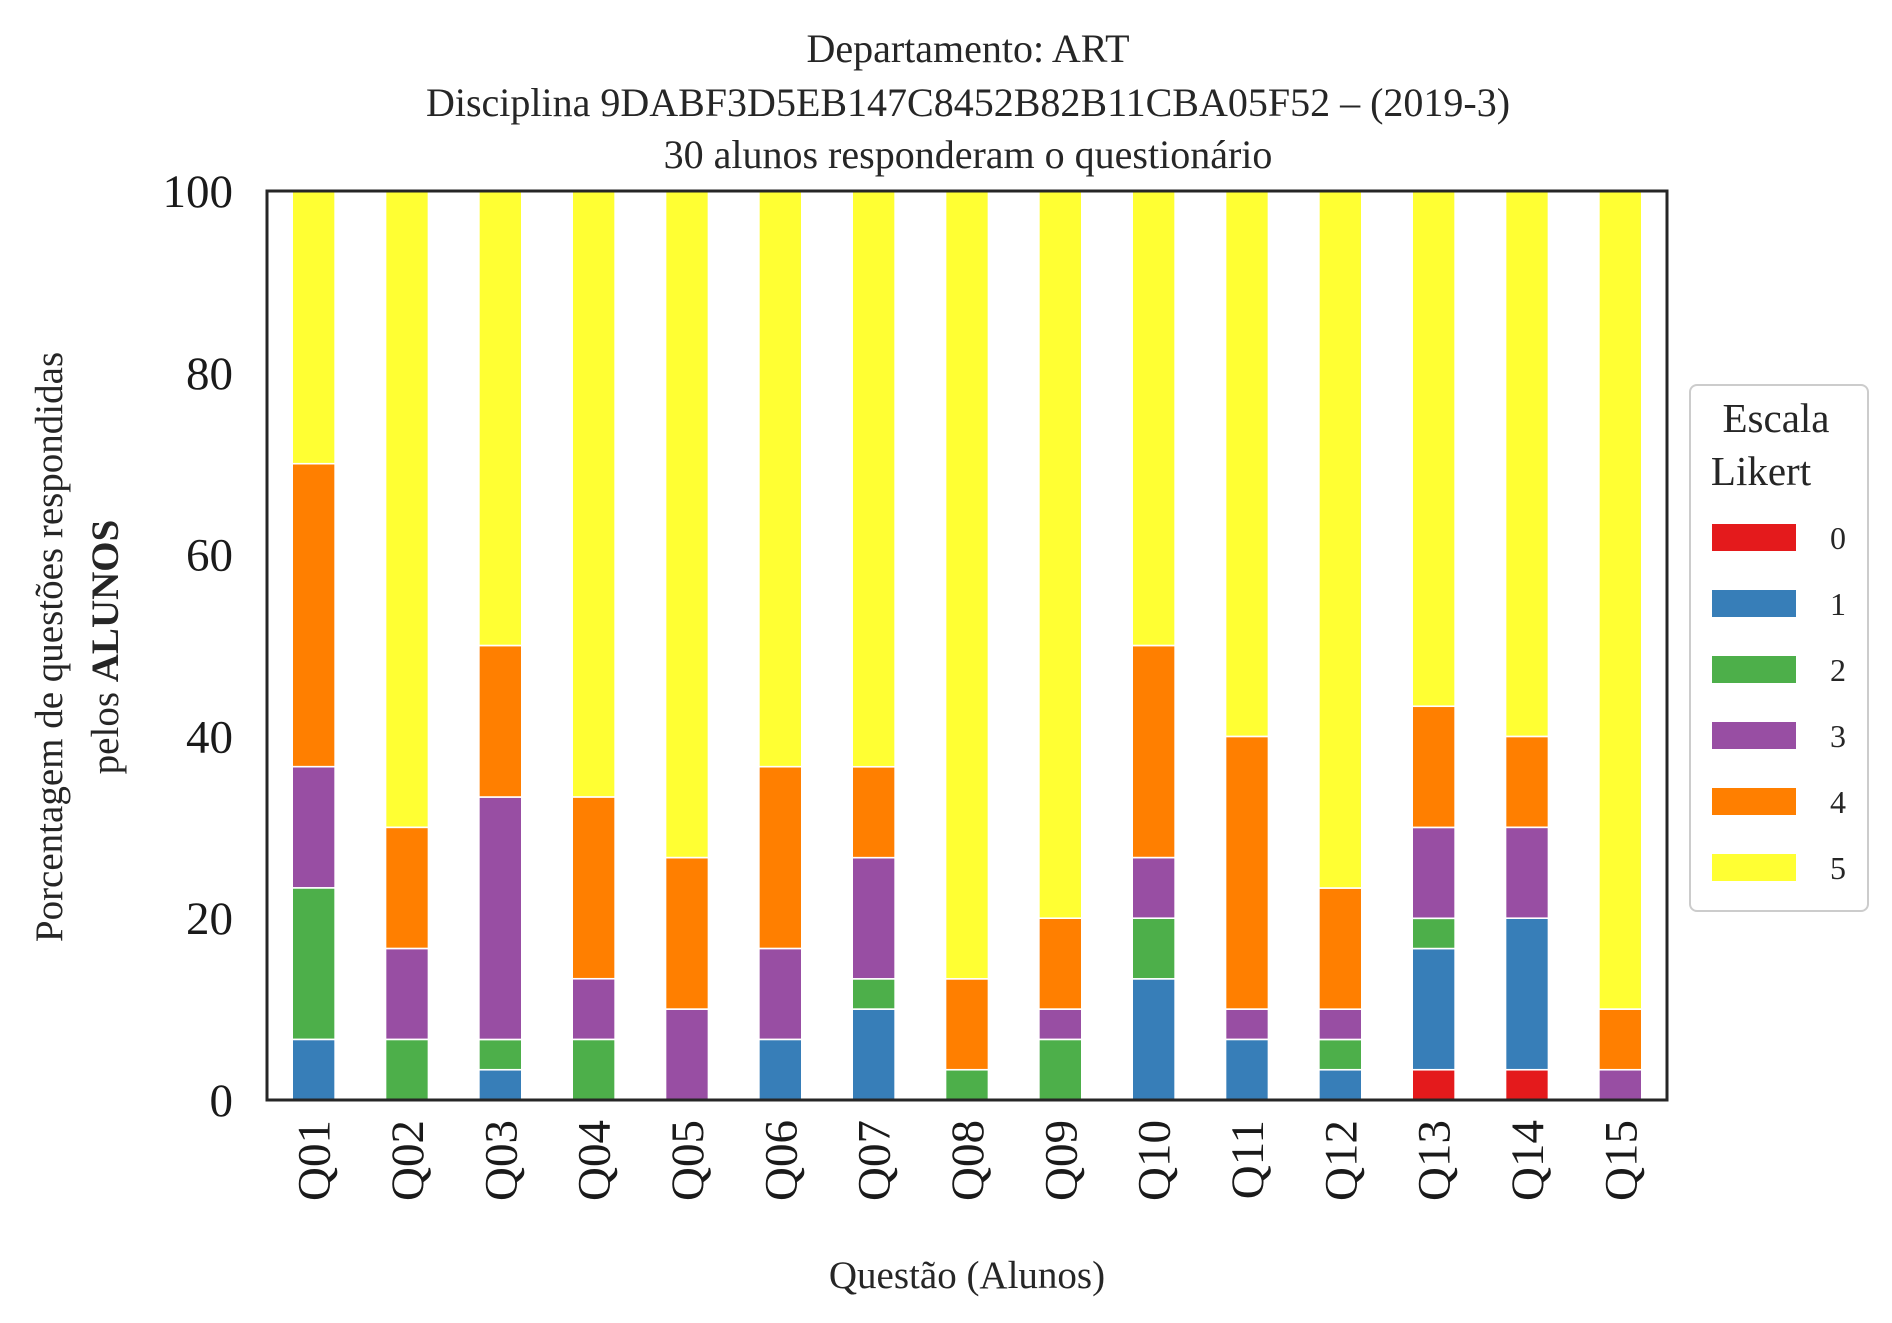  Describe the element at coordinates (209, 374) in the screenshot. I see `y-tick-label-80: 80` at that location.